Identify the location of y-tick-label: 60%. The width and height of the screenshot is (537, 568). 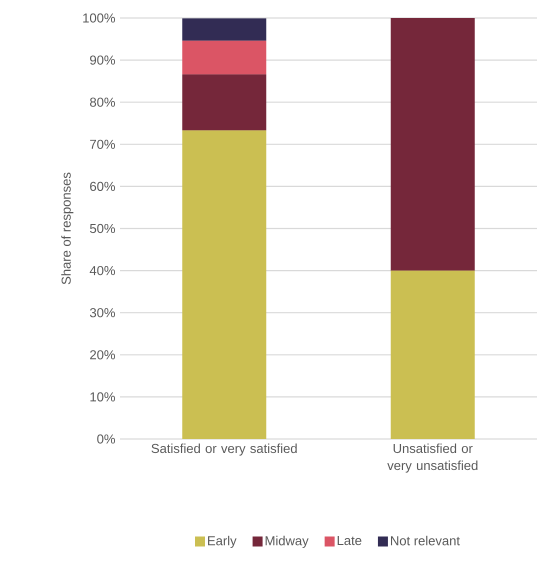
(102, 186).